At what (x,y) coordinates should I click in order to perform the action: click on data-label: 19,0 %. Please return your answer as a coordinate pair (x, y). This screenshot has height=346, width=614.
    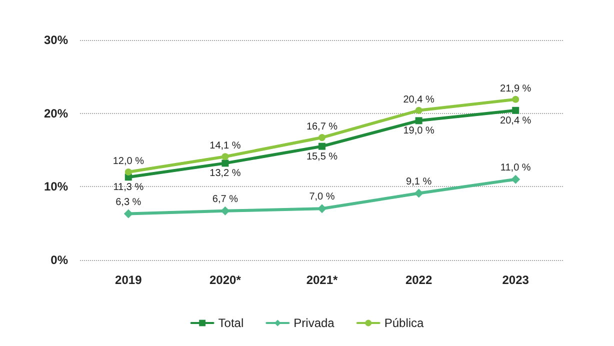
    Looking at the image, I should click on (418, 131).